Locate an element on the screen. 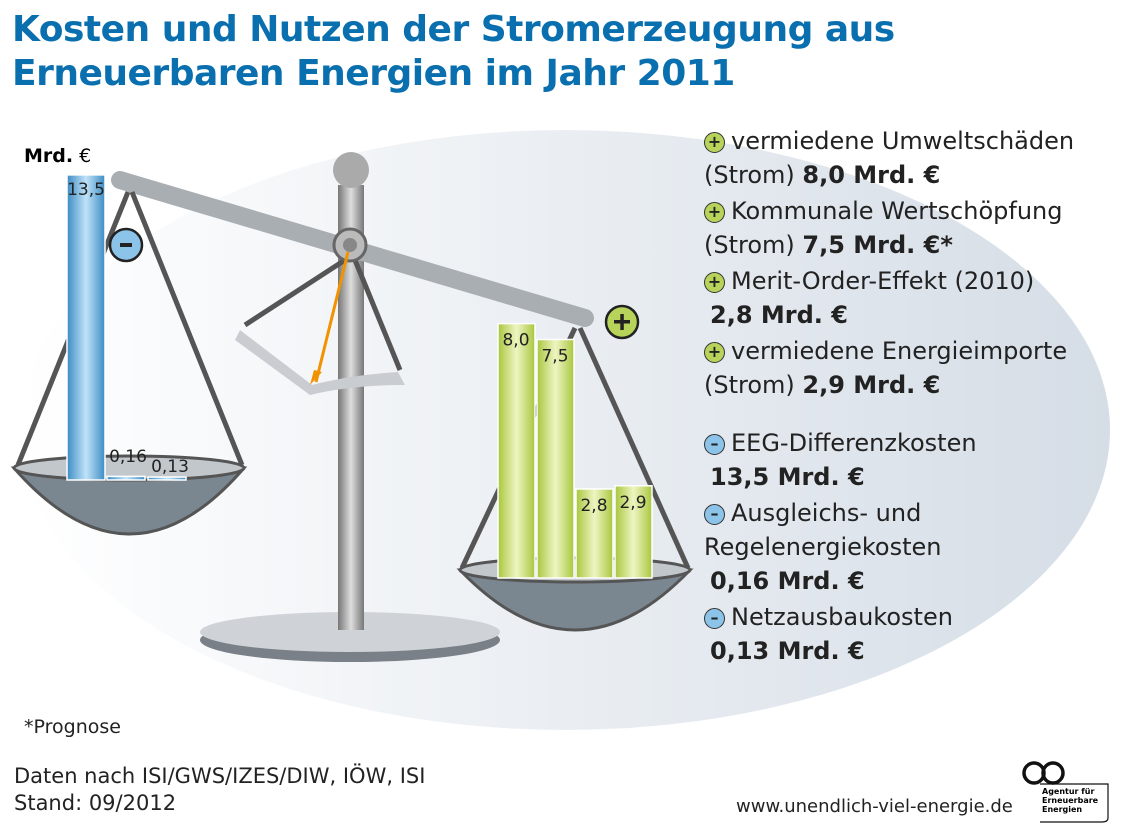 The image size is (1128, 833). legend-label: Kommunale Wertschöpfung is located at coordinates (897, 211).